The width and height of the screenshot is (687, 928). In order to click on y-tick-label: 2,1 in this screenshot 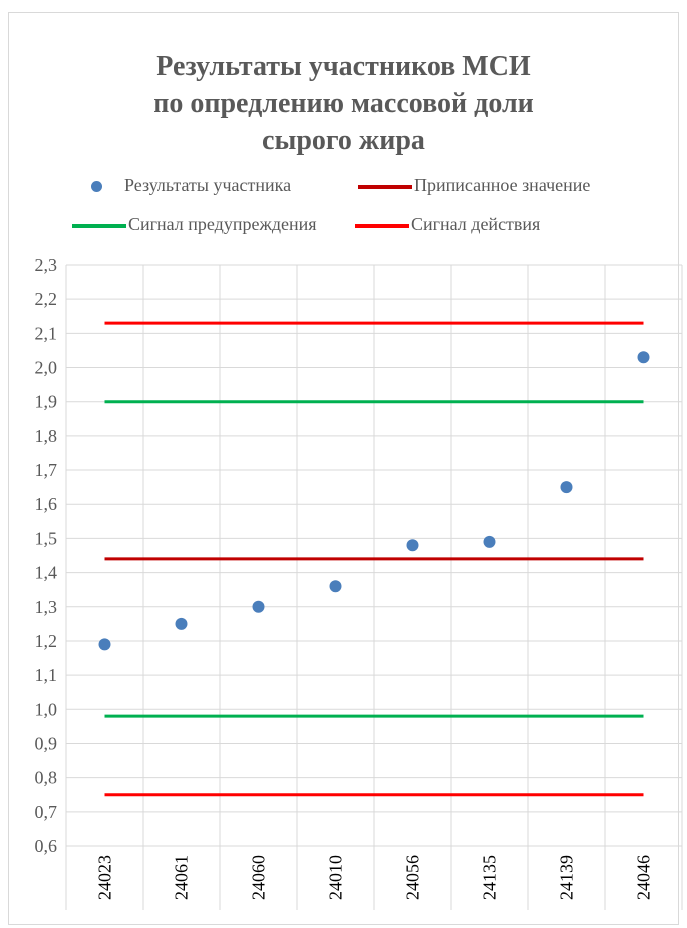, I will do `click(46, 333)`.